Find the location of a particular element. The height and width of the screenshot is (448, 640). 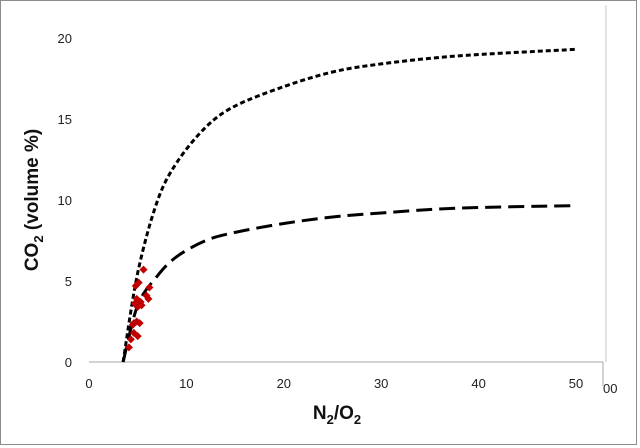

y-tick-label: 15 is located at coordinates (65, 119).